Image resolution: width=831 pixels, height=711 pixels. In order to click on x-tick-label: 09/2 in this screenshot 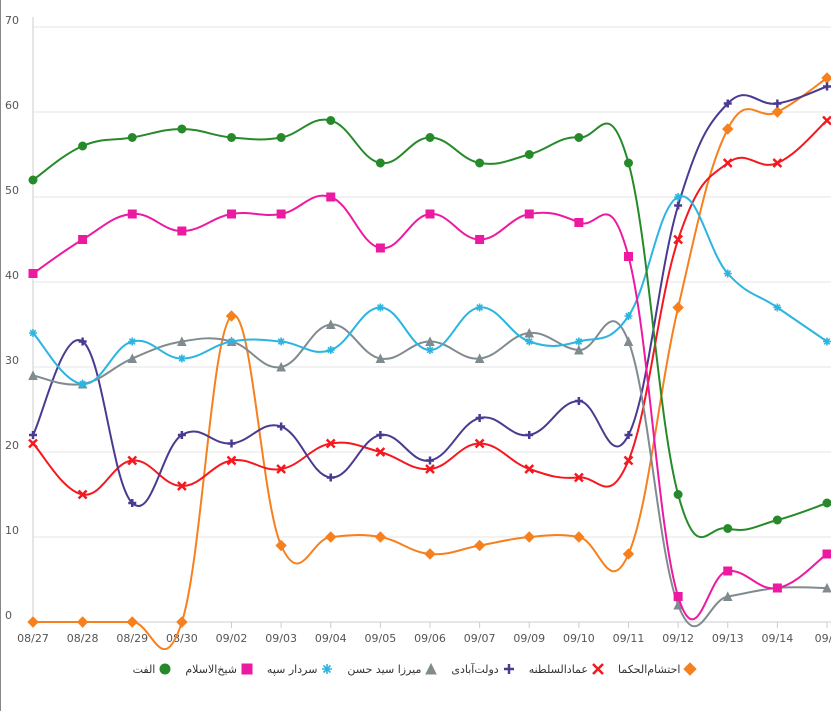, I will do `click(823, 638)`.